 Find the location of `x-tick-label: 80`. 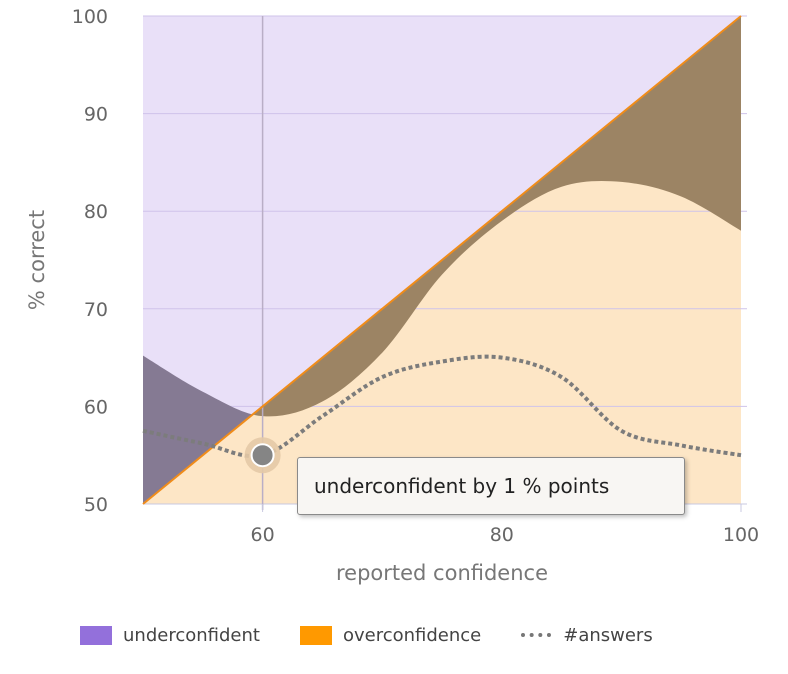

x-tick-label: 80 is located at coordinates (502, 535).